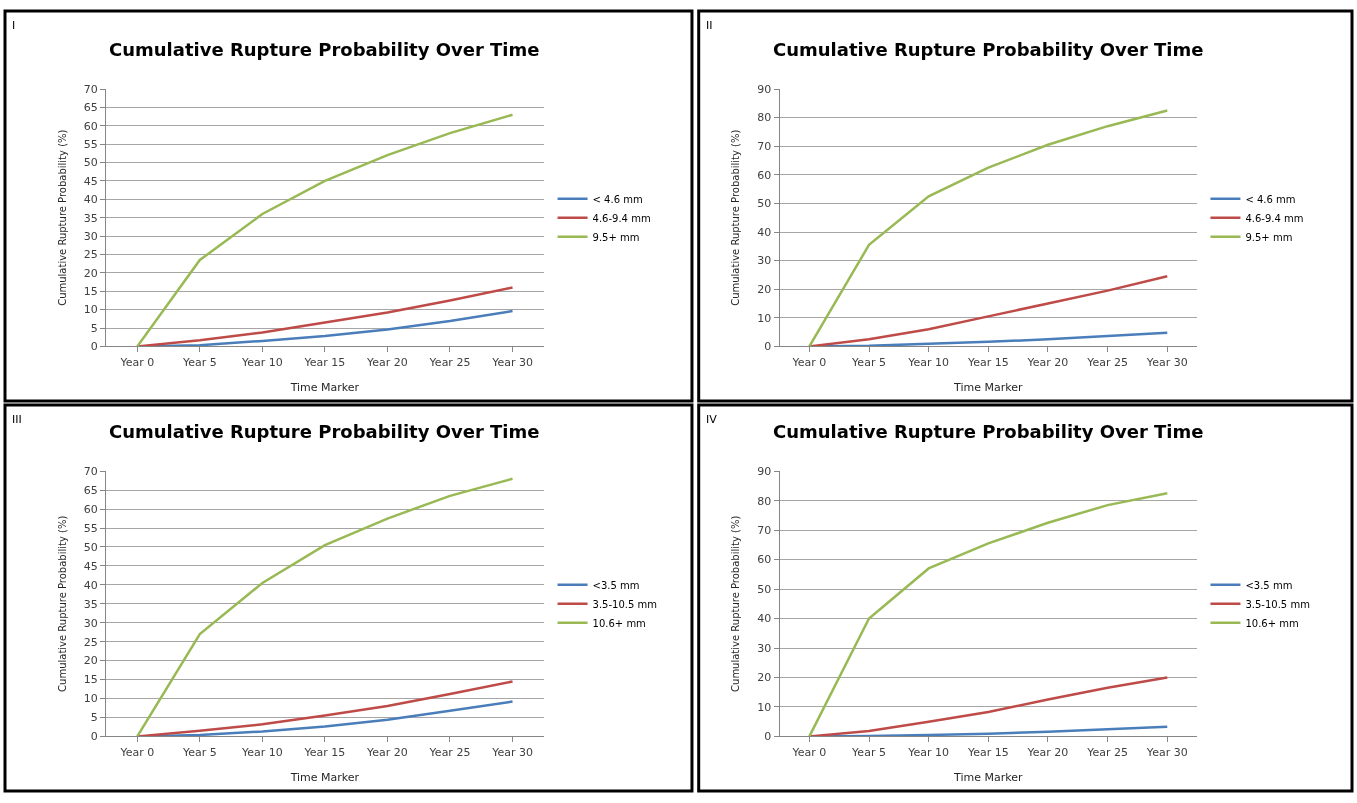 The height and width of the screenshot is (803, 1357). Describe the element at coordinates (90, 490) in the screenshot. I see `y-tick-label: 65` at that location.